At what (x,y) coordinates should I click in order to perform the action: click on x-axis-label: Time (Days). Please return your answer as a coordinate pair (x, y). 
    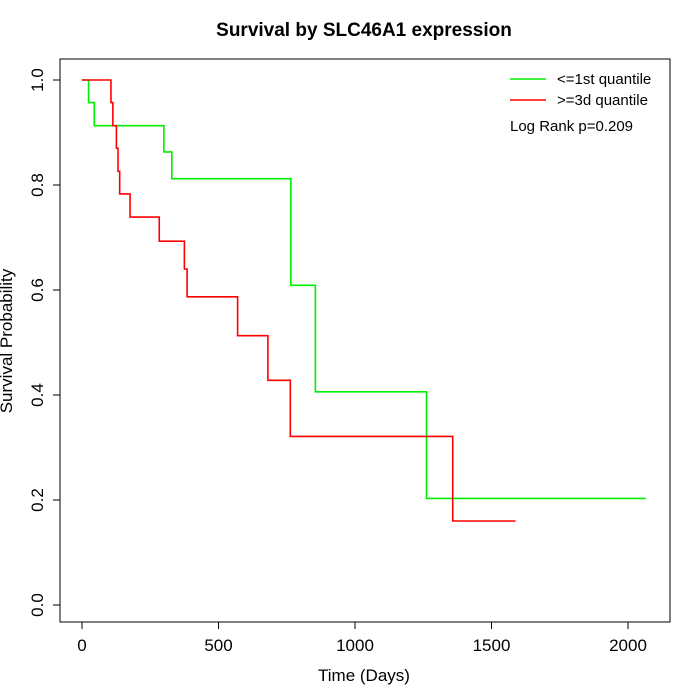
    Looking at the image, I should click on (364, 675).